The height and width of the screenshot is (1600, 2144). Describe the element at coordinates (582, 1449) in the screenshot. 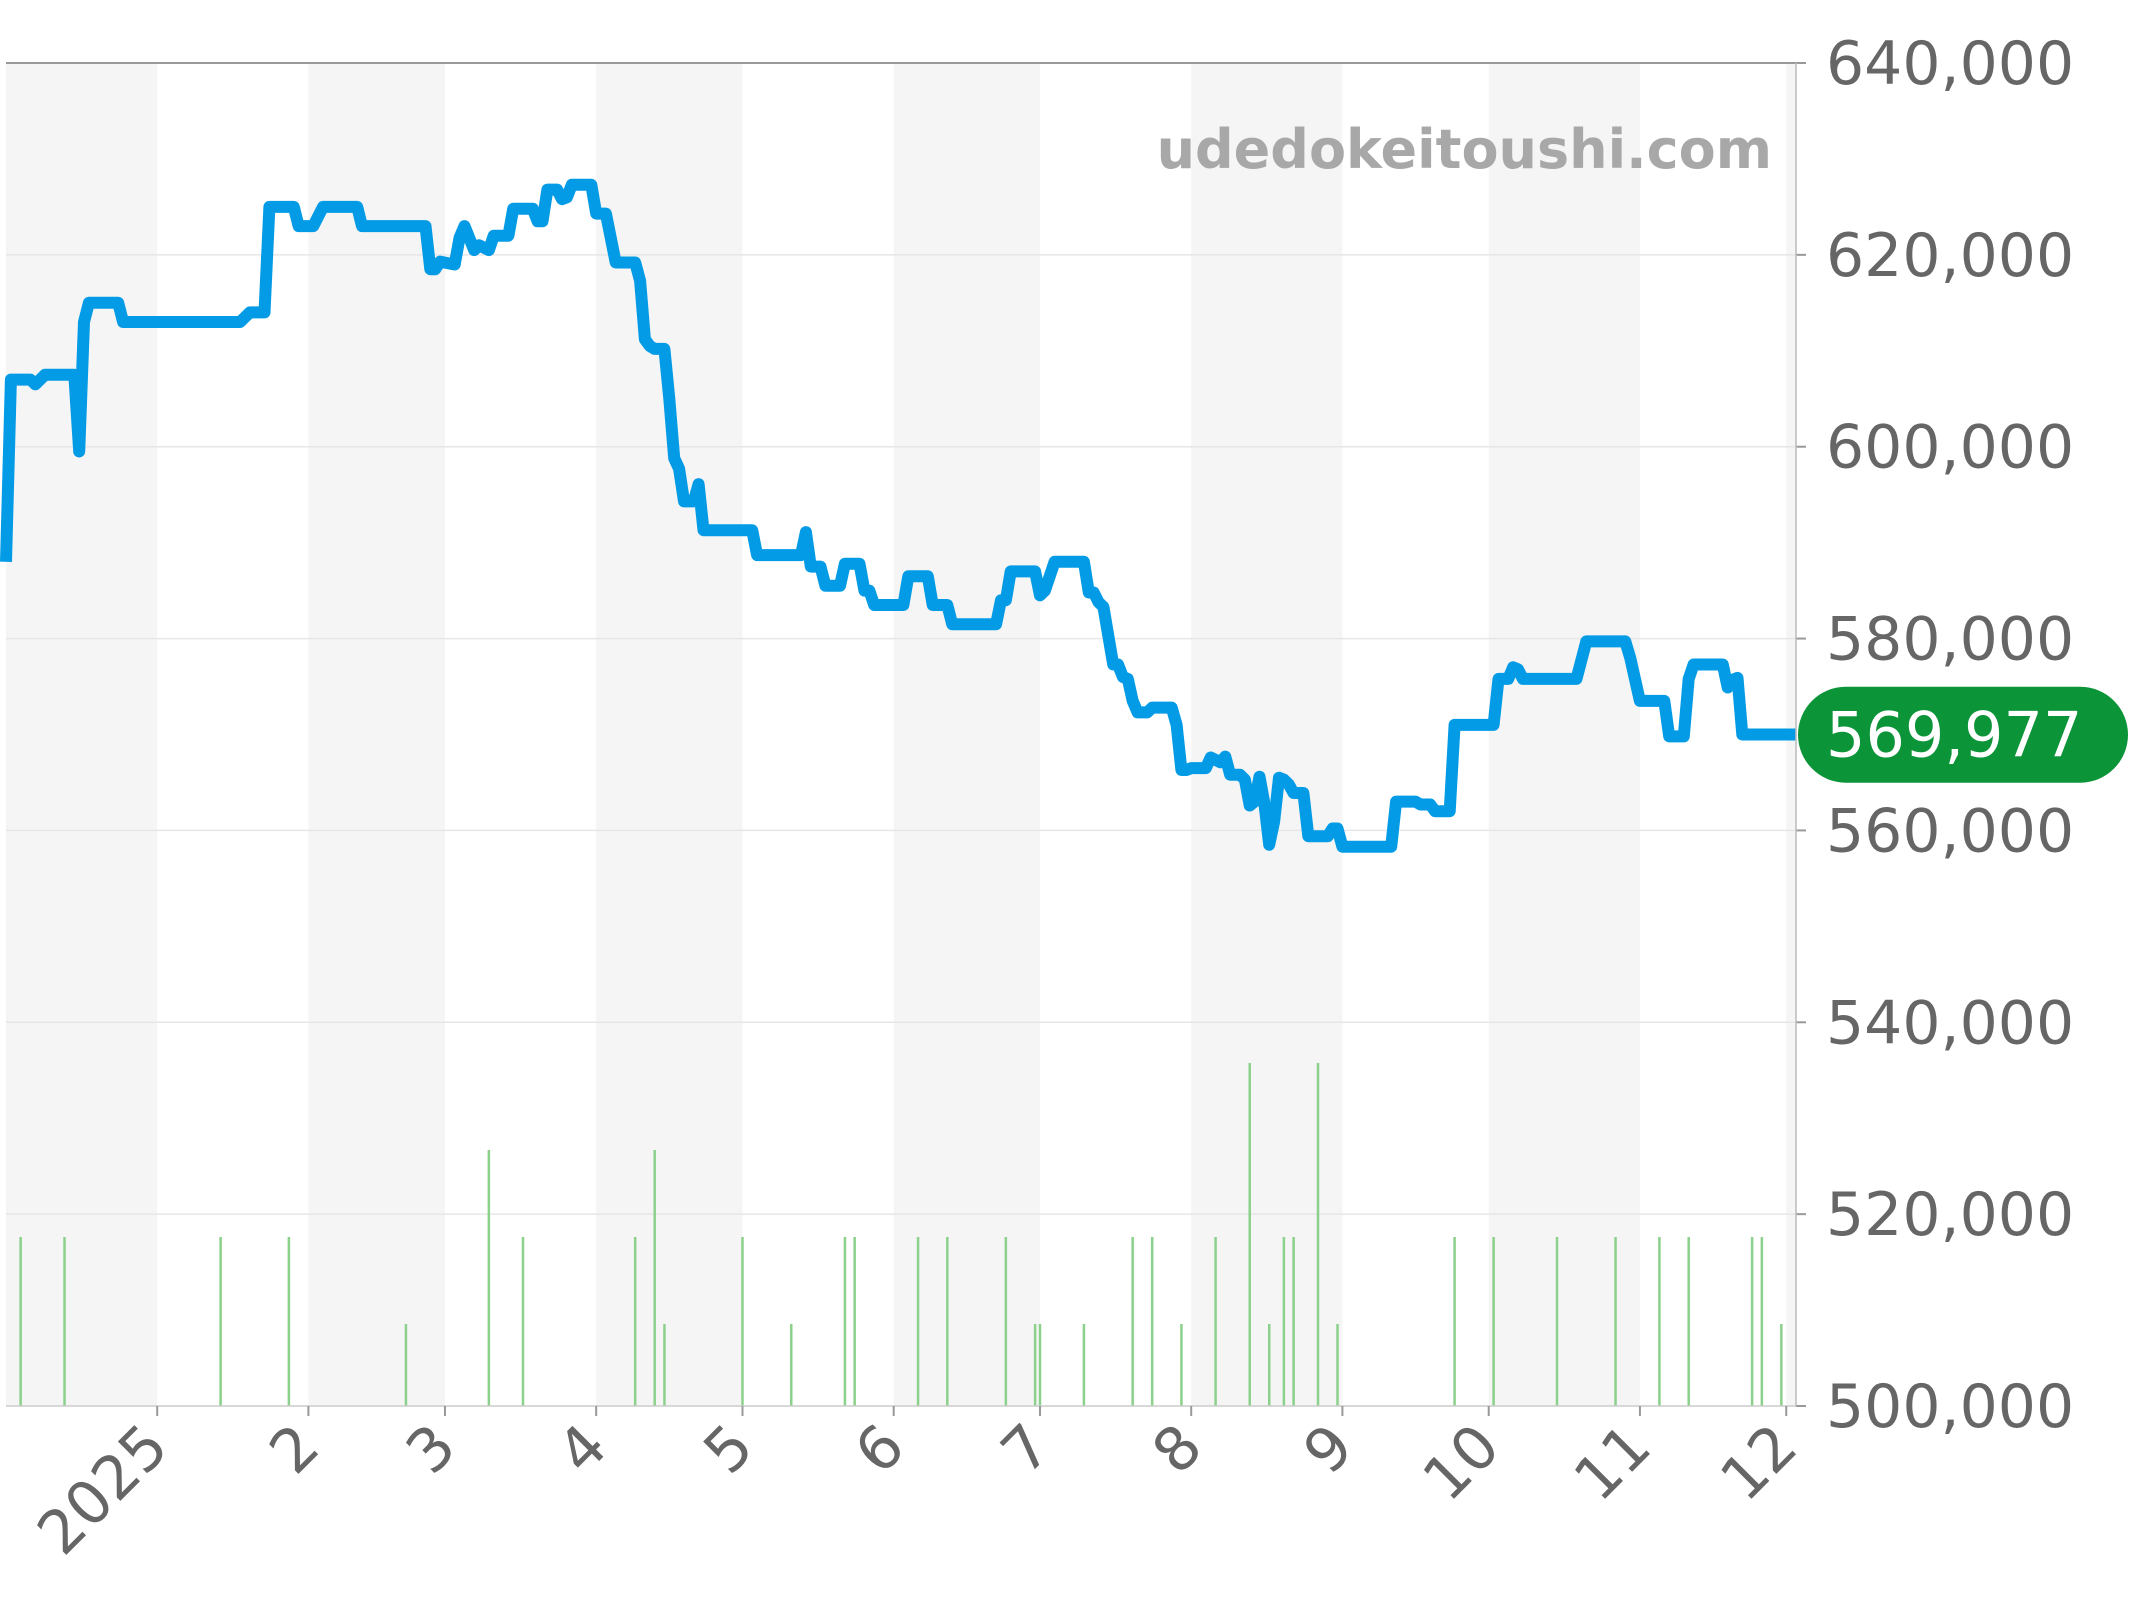

I see `x-tick-label: 4` at that location.